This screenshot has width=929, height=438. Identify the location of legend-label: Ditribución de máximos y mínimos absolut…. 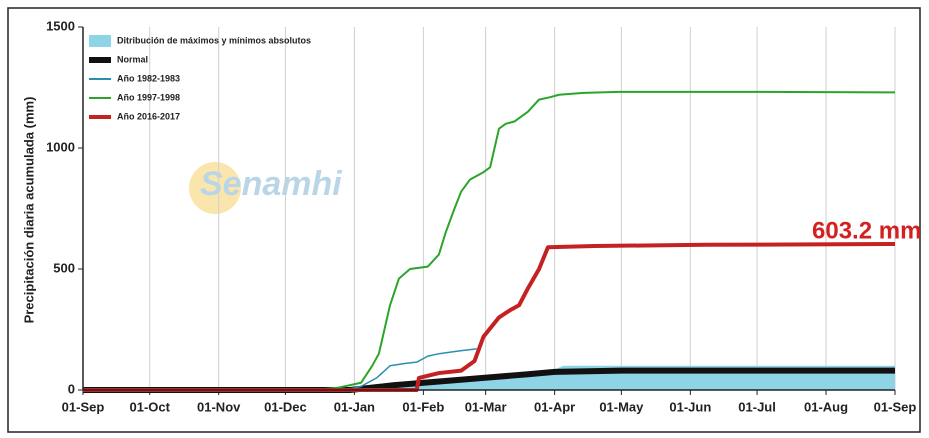
(214, 40).